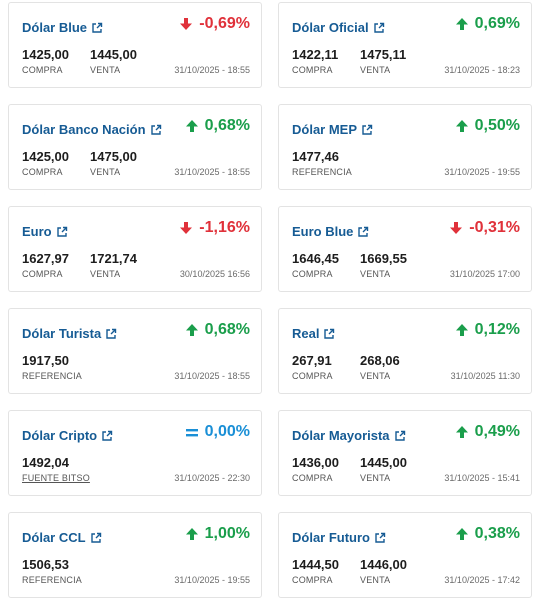 Image resolution: width=533 pixels, height=612 pixels. Describe the element at coordinates (323, 231) in the screenshot. I see `quote-title: Euro Blue` at that location.